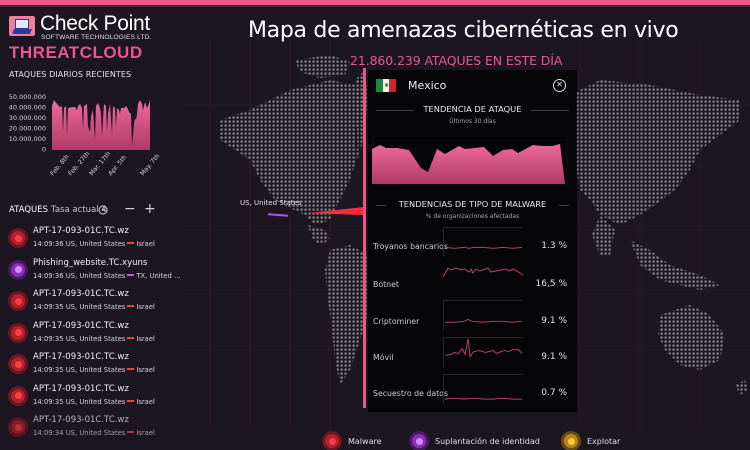 This screenshot has width=750, height=450. I want to click on attack-name: Phishing_website.TC.xyuns, so click(90, 262).